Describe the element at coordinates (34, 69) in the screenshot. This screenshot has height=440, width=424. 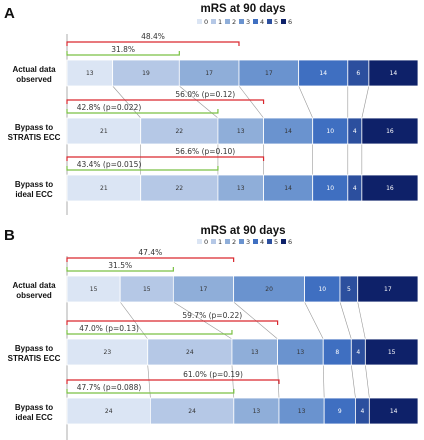
I see `row-label-line: Actual data` at that location.